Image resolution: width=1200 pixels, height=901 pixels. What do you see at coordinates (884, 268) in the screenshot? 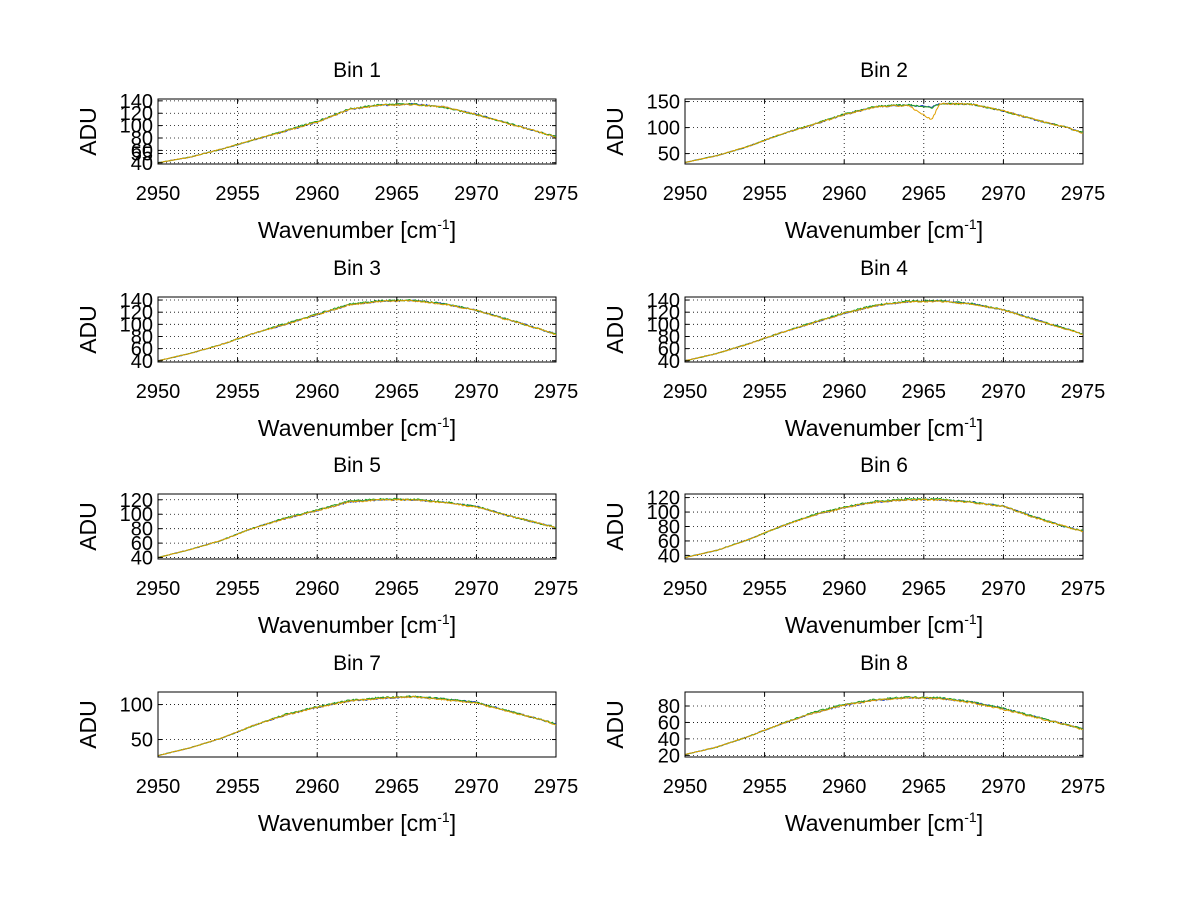
I see `chart-title: Bin 4` at bounding box center [884, 268].